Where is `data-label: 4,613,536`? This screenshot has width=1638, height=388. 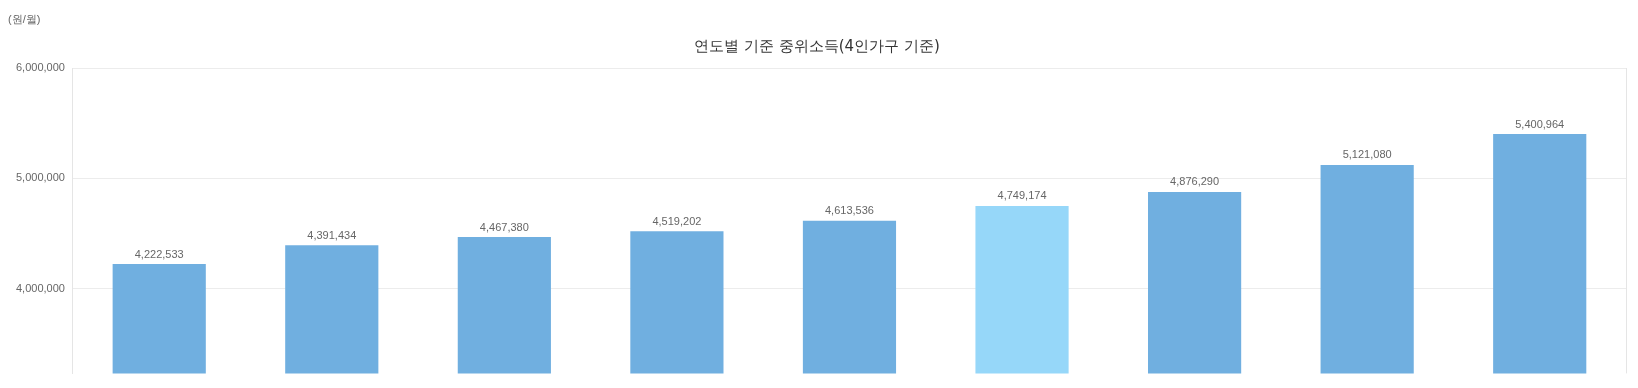
data-label: 4,613,536 is located at coordinates (849, 210).